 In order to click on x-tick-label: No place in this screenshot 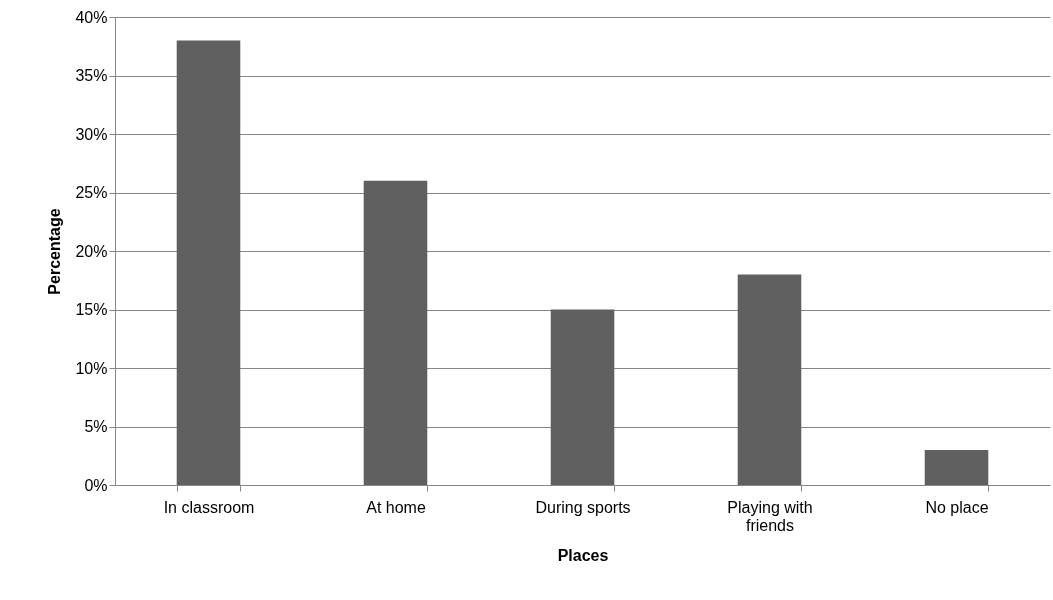, I will do `click(957, 507)`.